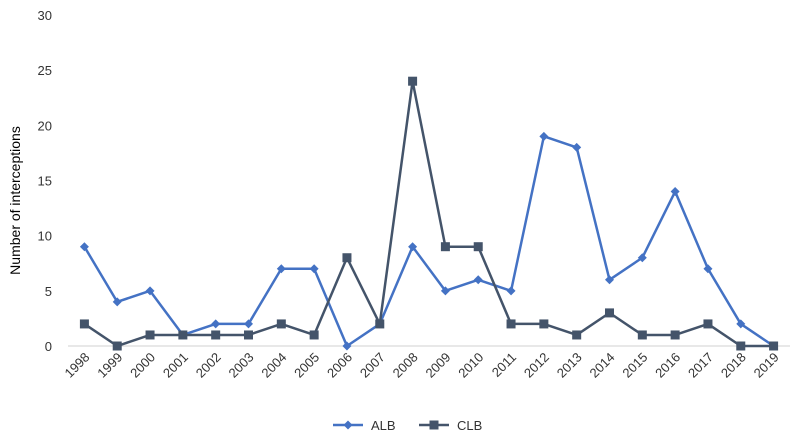 This screenshot has height=435, width=795. I want to click on x-tick-label: 2018, so click(733, 365).